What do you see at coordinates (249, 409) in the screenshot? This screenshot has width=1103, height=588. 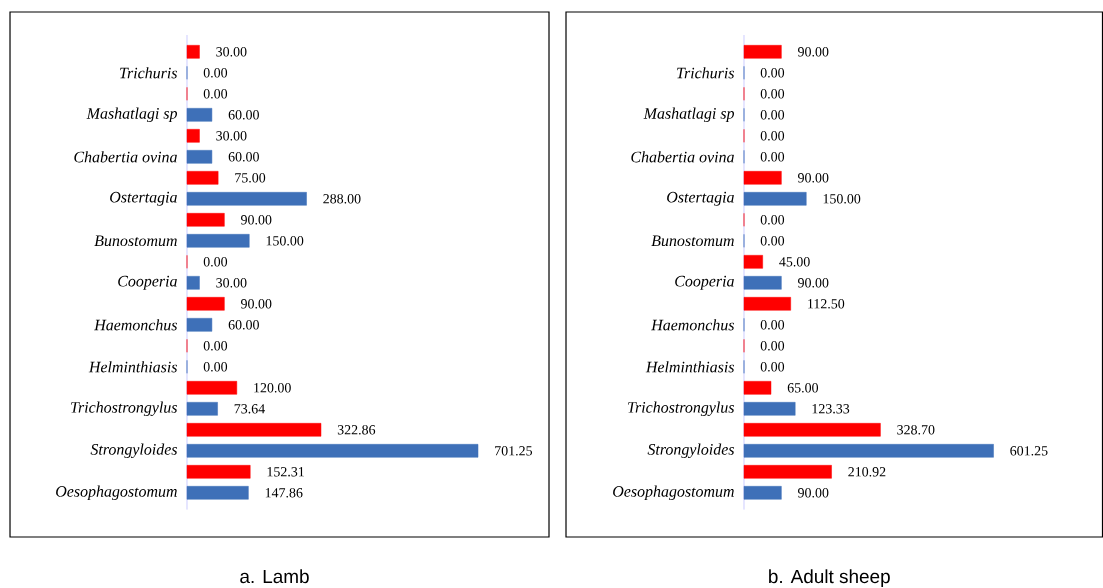 I see `data-label: 73.64` at bounding box center [249, 409].